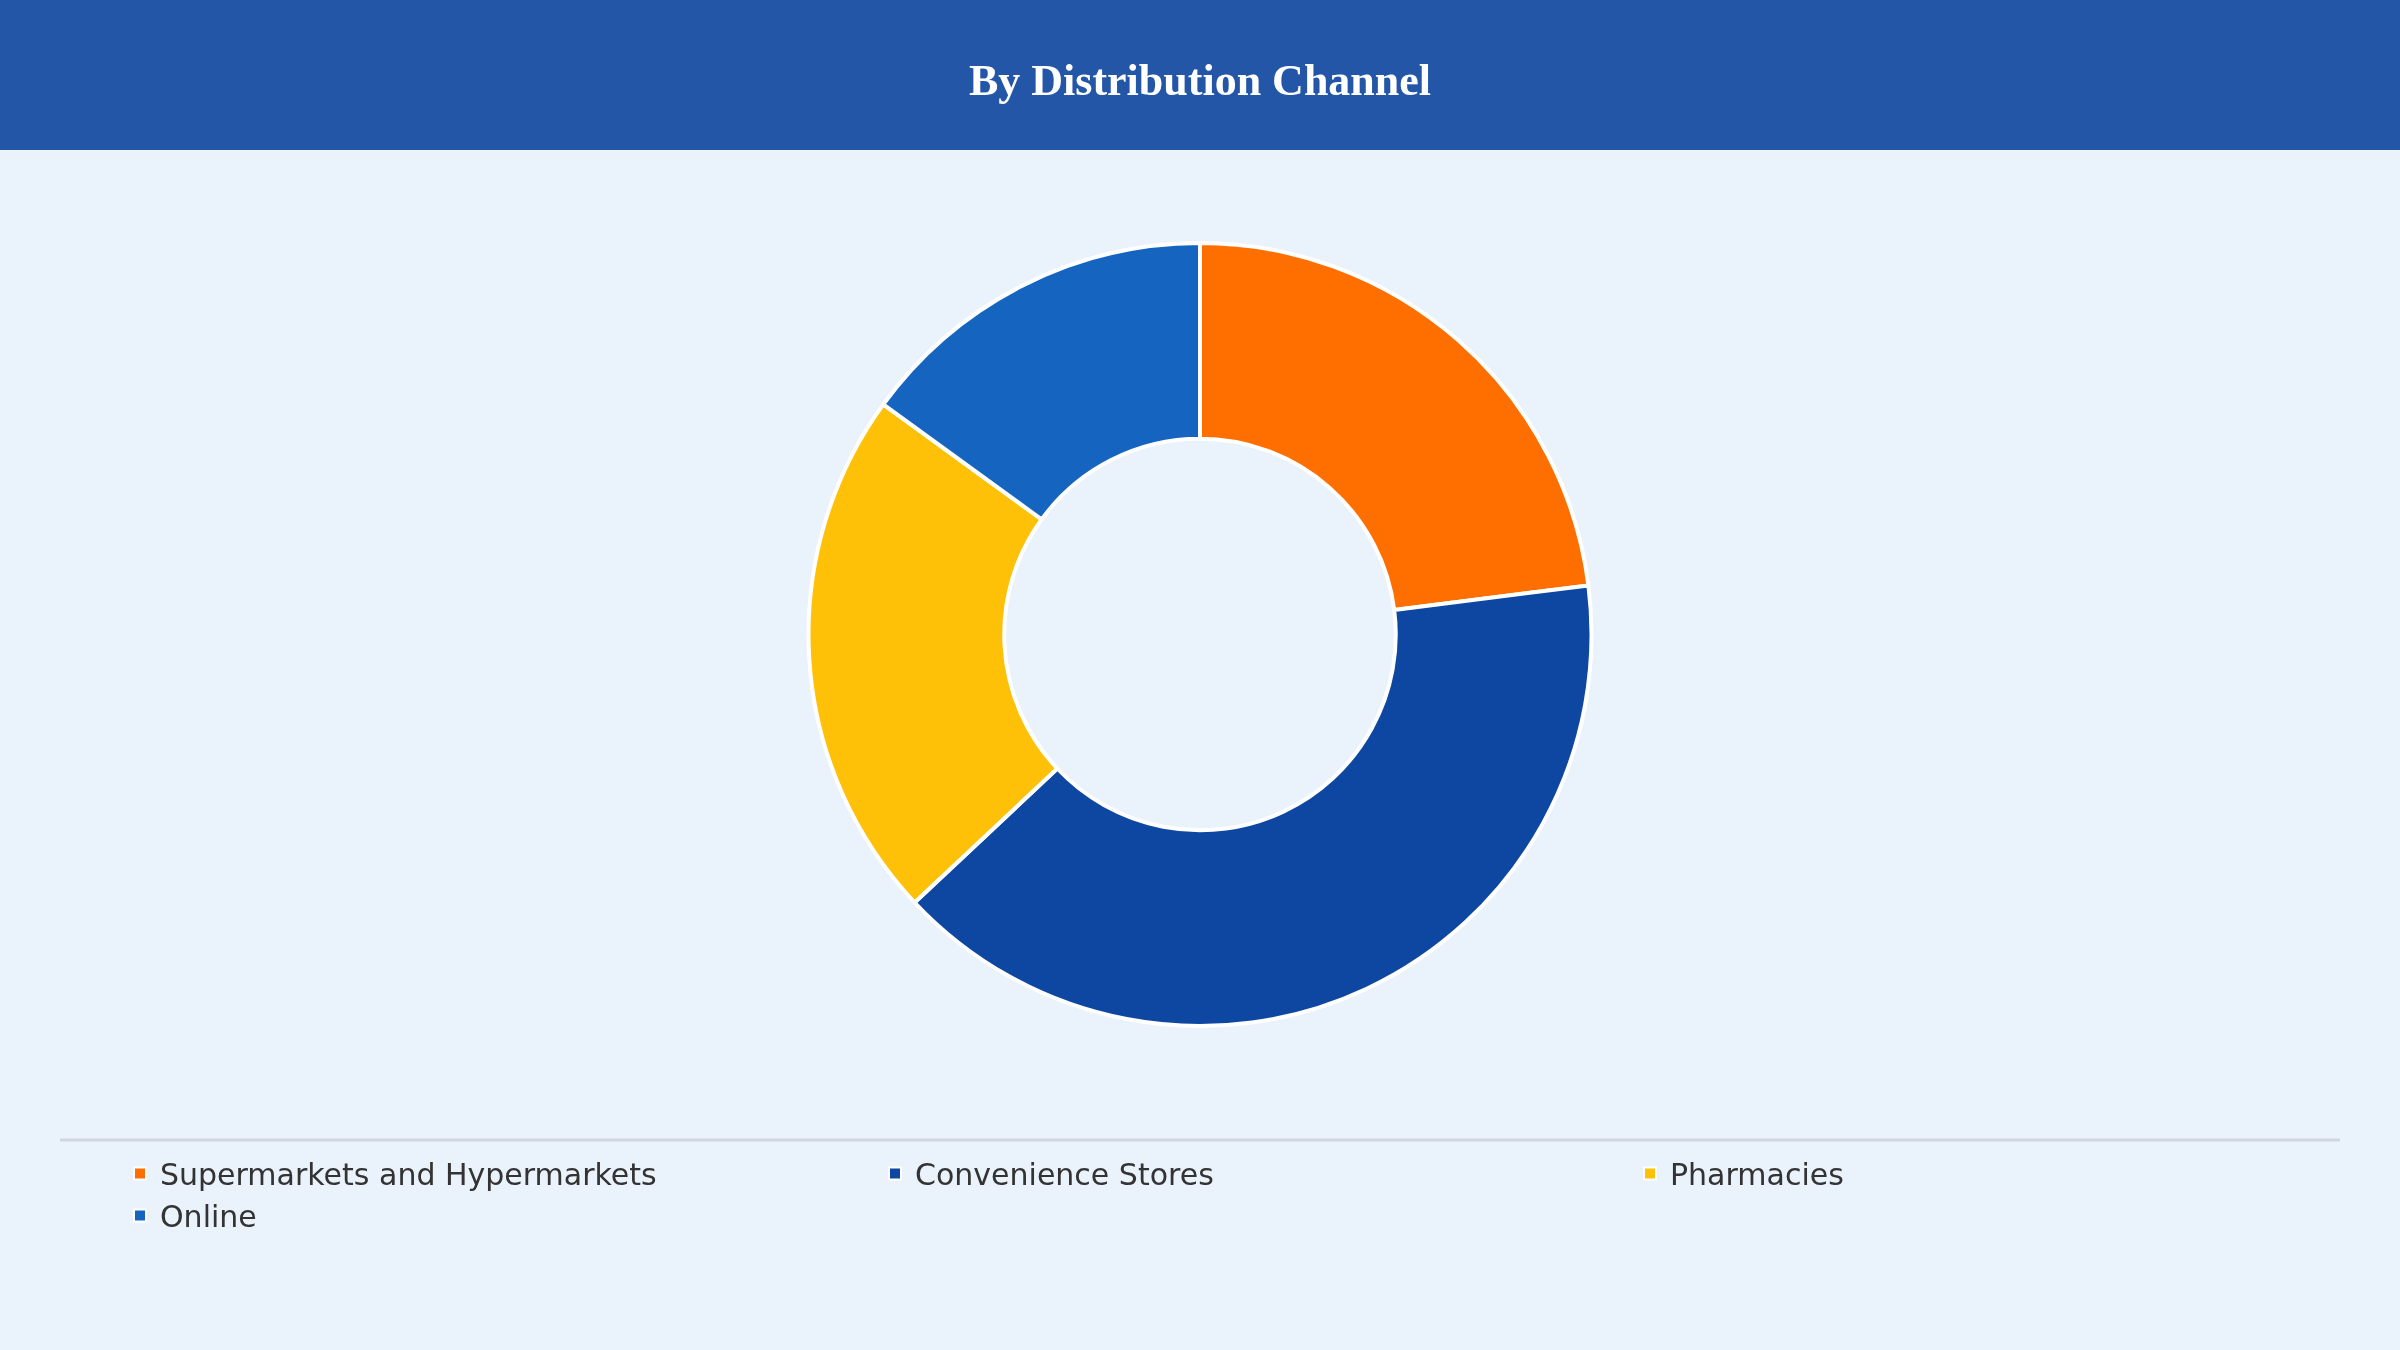 The image size is (2400, 1350). Describe the element at coordinates (1064, 1175) in the screenshot. I see `legend-label: Convenience Stores` at that location.